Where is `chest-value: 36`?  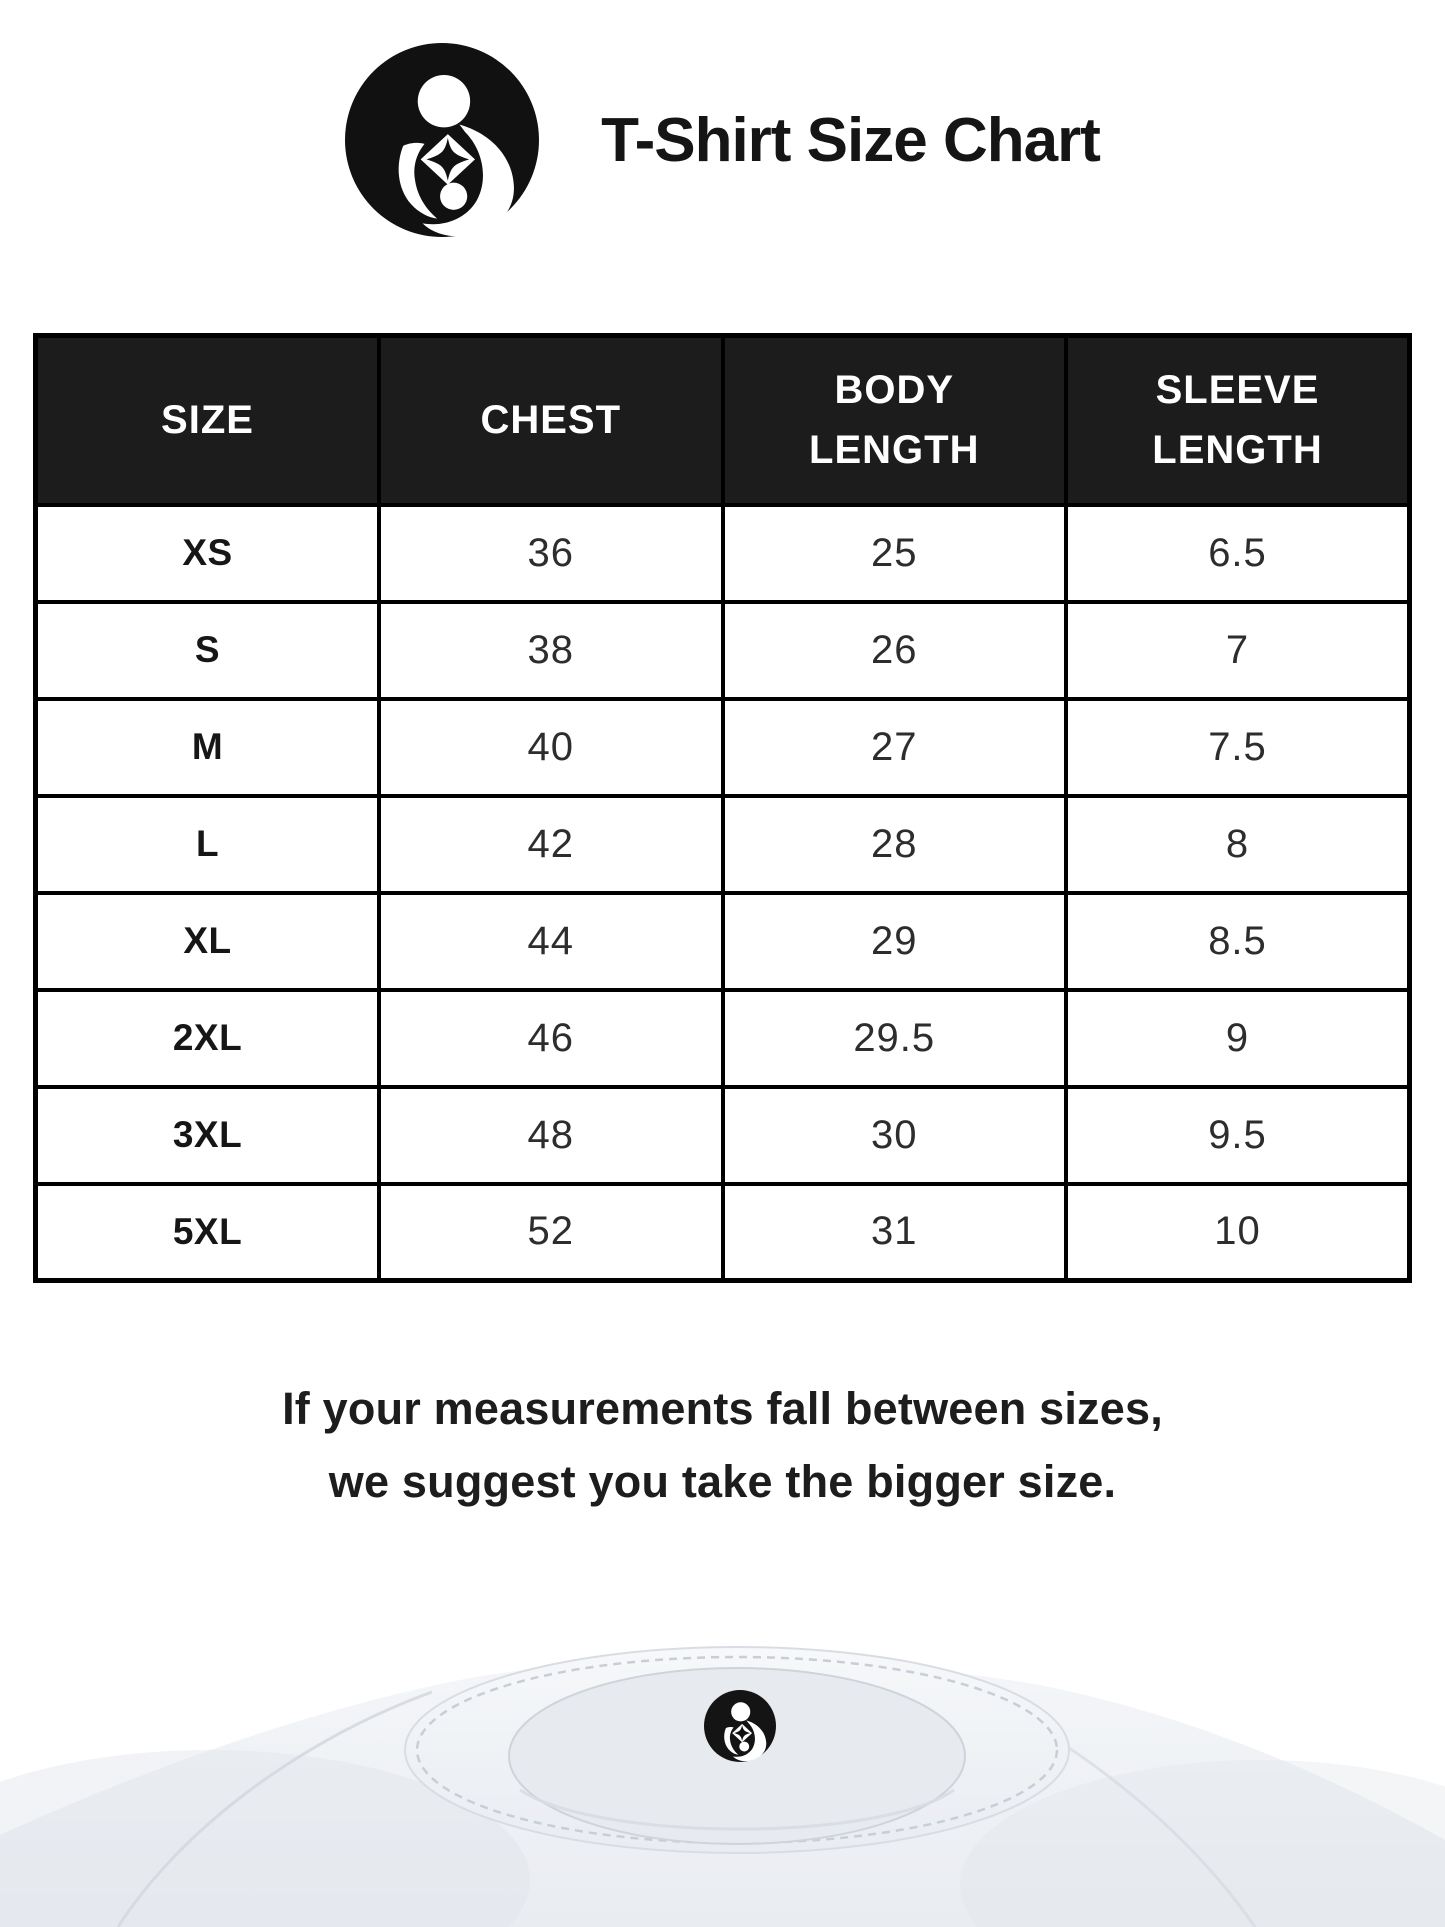
chest-value: 36 is located at coordinates (551, 553).